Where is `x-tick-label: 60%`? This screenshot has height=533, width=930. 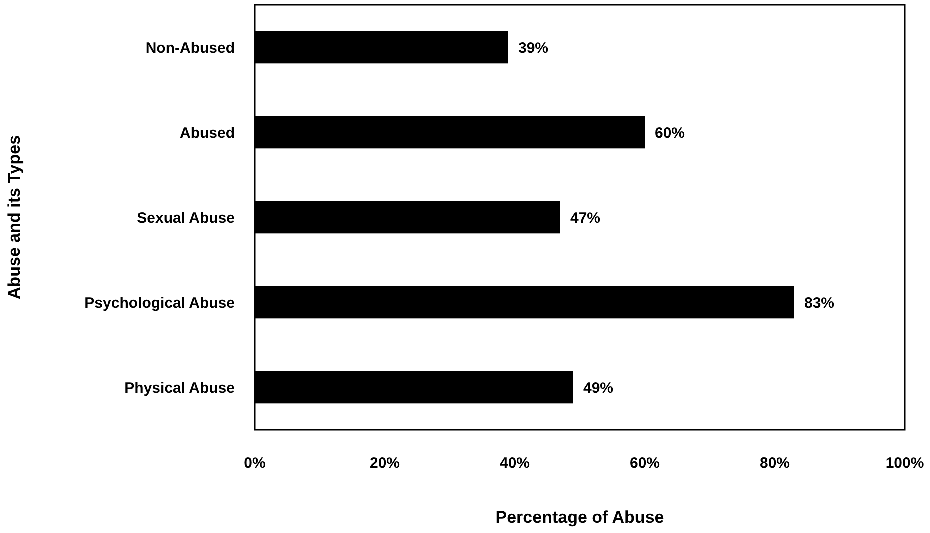 x-tick-label: 60% is located at coordinates (645, 463).